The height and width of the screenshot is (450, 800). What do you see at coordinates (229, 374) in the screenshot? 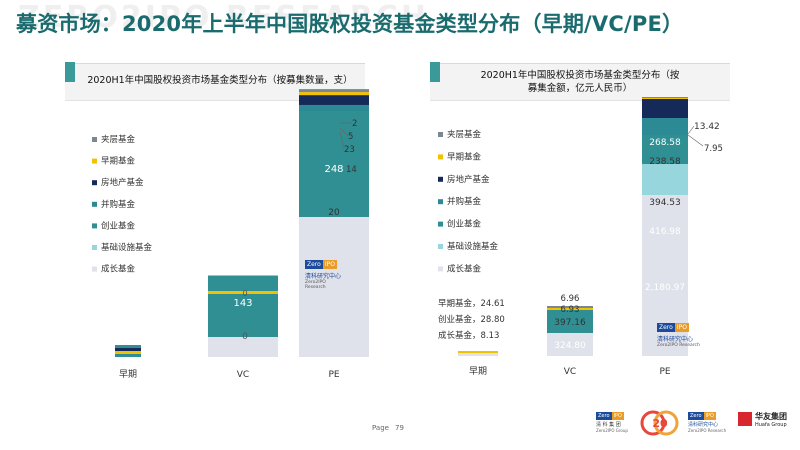
I see `left-ticks: 早期 VC PE` at bounding box center [229, 374].